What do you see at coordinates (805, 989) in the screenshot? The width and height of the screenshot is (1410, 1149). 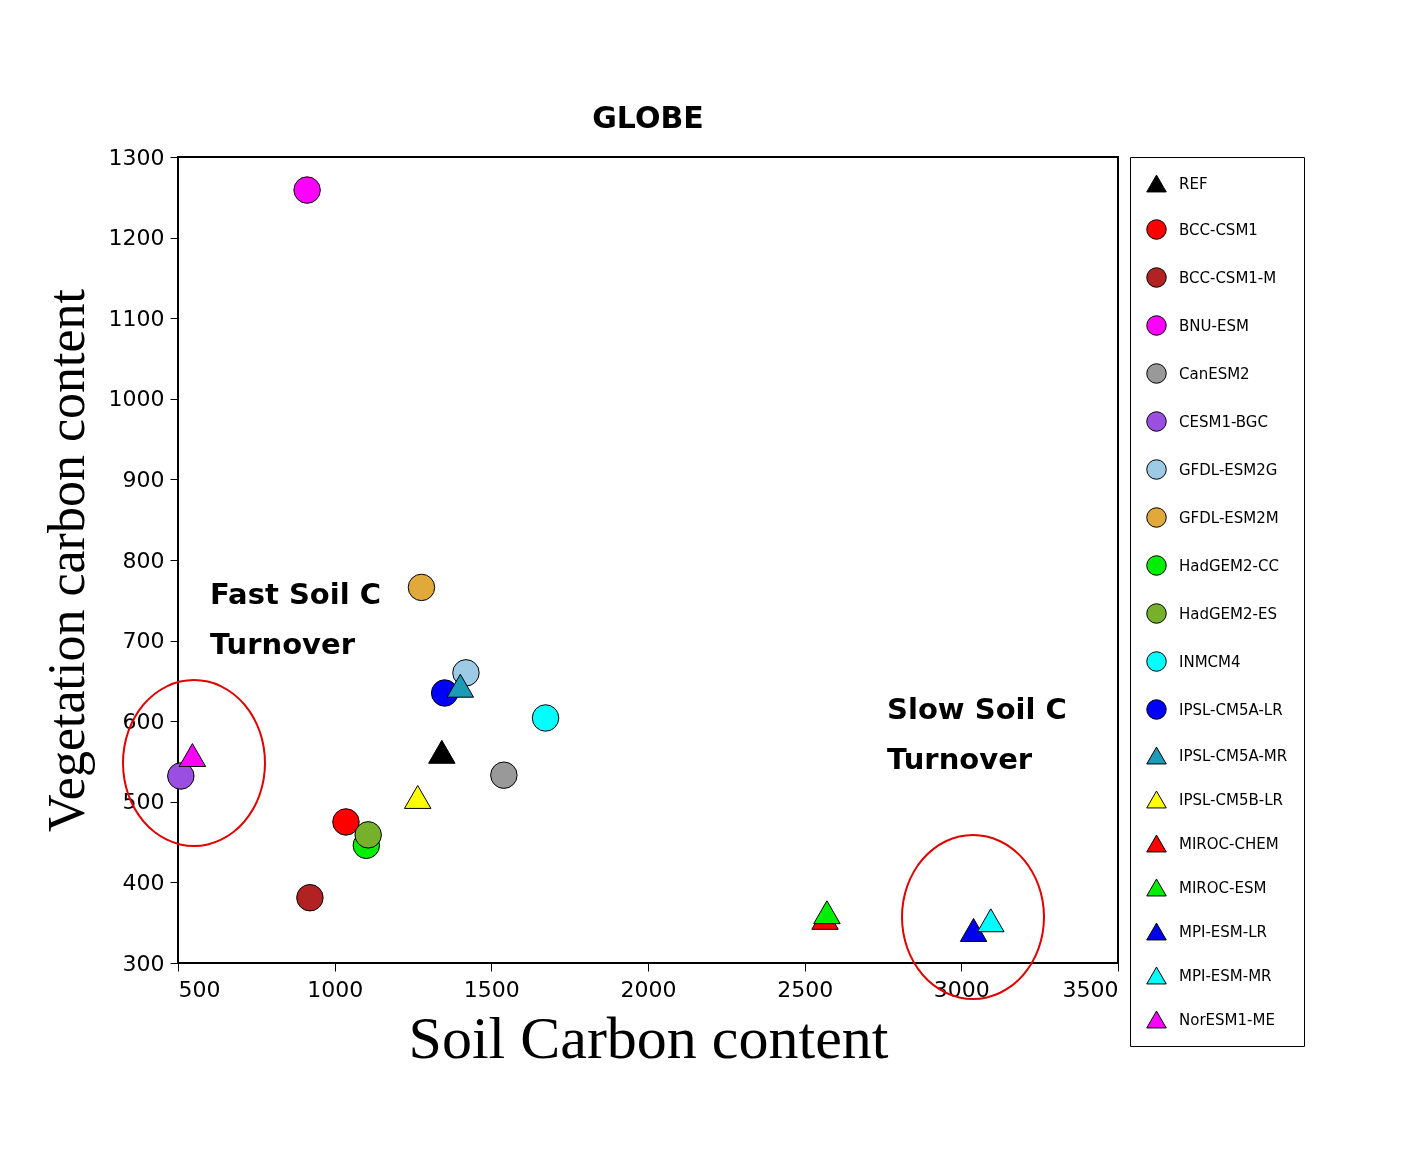 I see `x-tick-label: 2500` at bounding box center [805, 989].